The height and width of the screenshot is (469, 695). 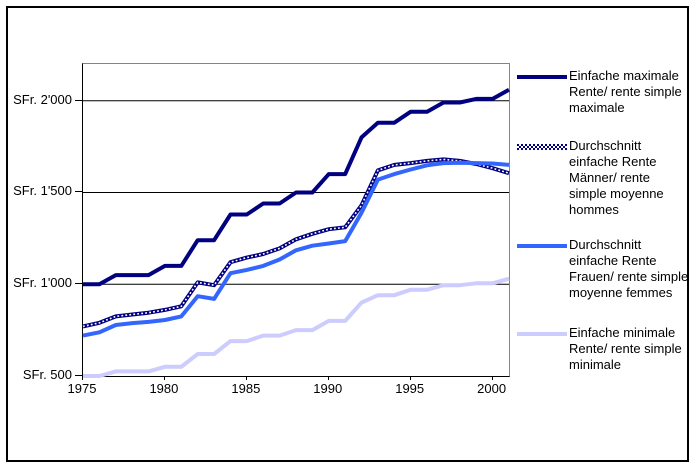 I want to click on x-tick-label: 1990, so click(x=328, y=388).